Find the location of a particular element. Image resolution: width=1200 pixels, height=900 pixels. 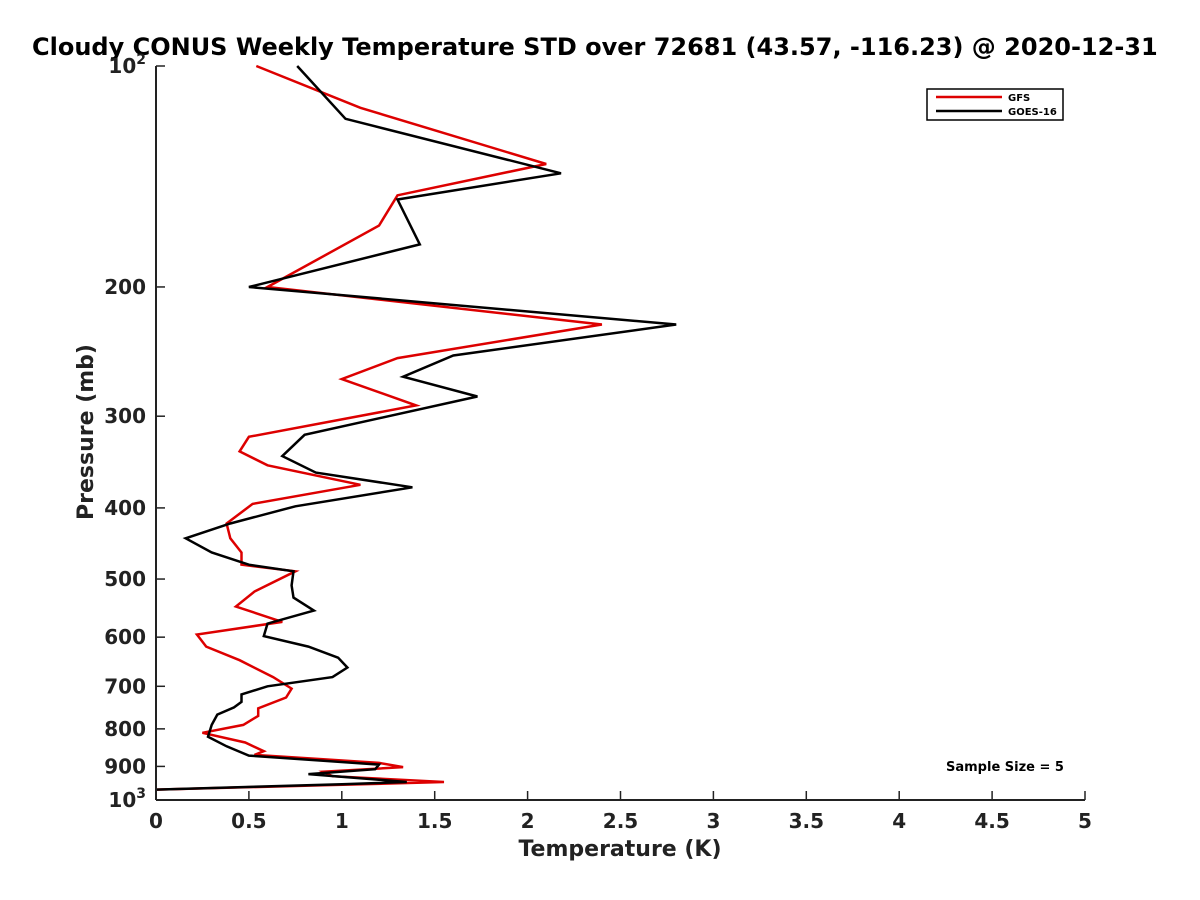

x-tick-label: 0.5 is located at coordinates (248, 821).